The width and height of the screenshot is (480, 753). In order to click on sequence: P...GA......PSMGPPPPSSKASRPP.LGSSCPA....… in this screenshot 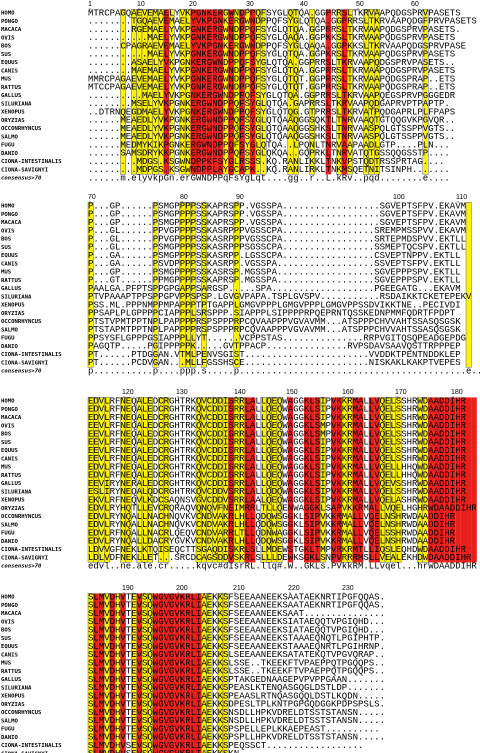, I will do `click(274, 256)`.